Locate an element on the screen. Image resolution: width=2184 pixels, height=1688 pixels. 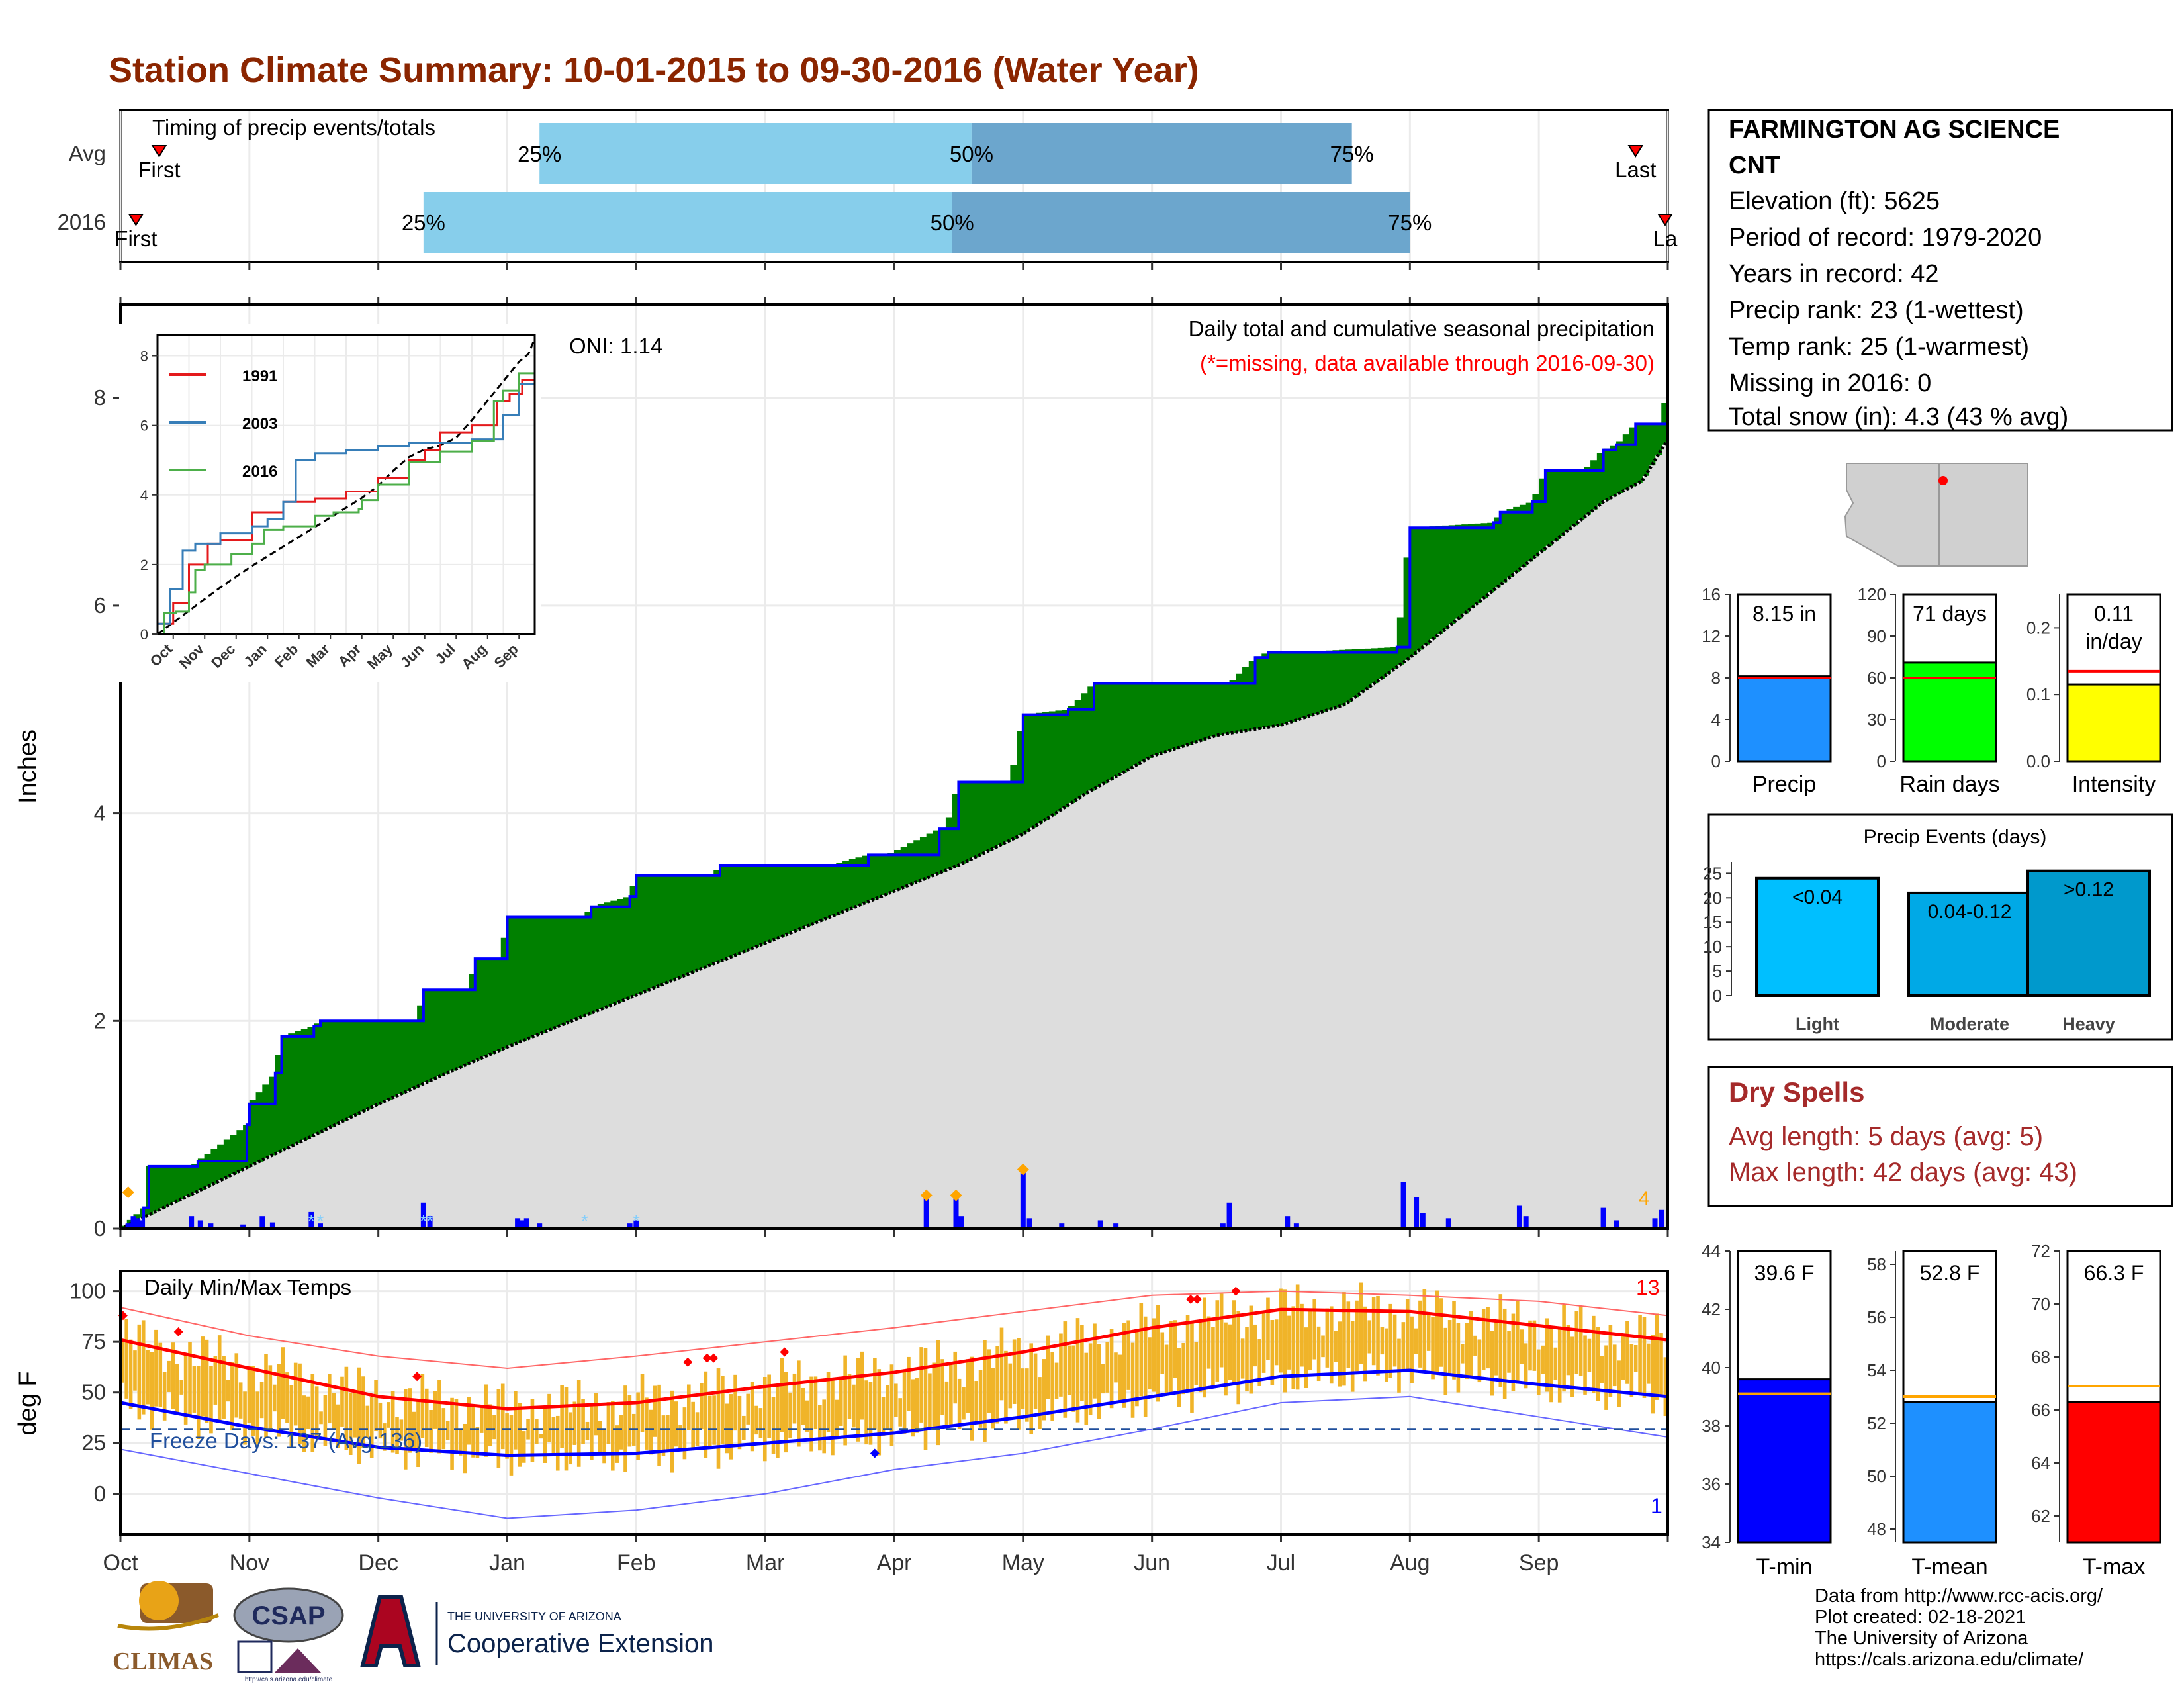
timing-row-2016-label: 2016 is located at coordinates (82, 222).